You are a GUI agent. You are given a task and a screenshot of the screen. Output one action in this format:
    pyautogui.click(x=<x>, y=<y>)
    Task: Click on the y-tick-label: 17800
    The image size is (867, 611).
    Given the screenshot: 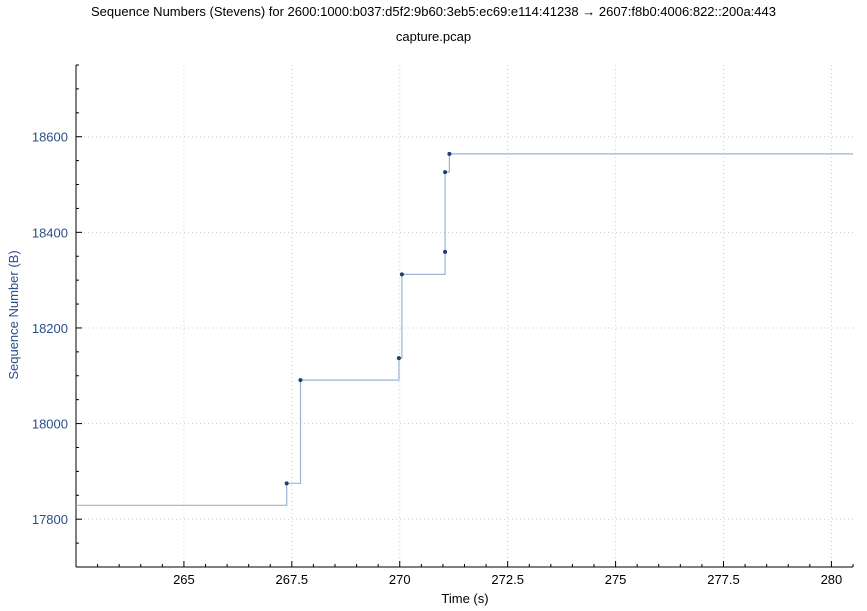 What is the action you would take?
    pyautogui.click(x=50, y=519)
    